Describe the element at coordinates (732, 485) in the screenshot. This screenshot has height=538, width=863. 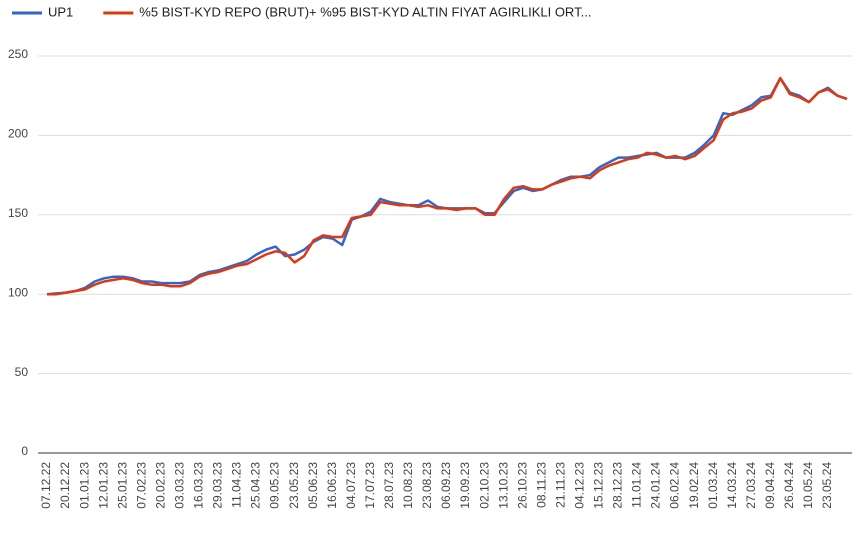
I see `x-tick-label: 14.03.24` at that location.